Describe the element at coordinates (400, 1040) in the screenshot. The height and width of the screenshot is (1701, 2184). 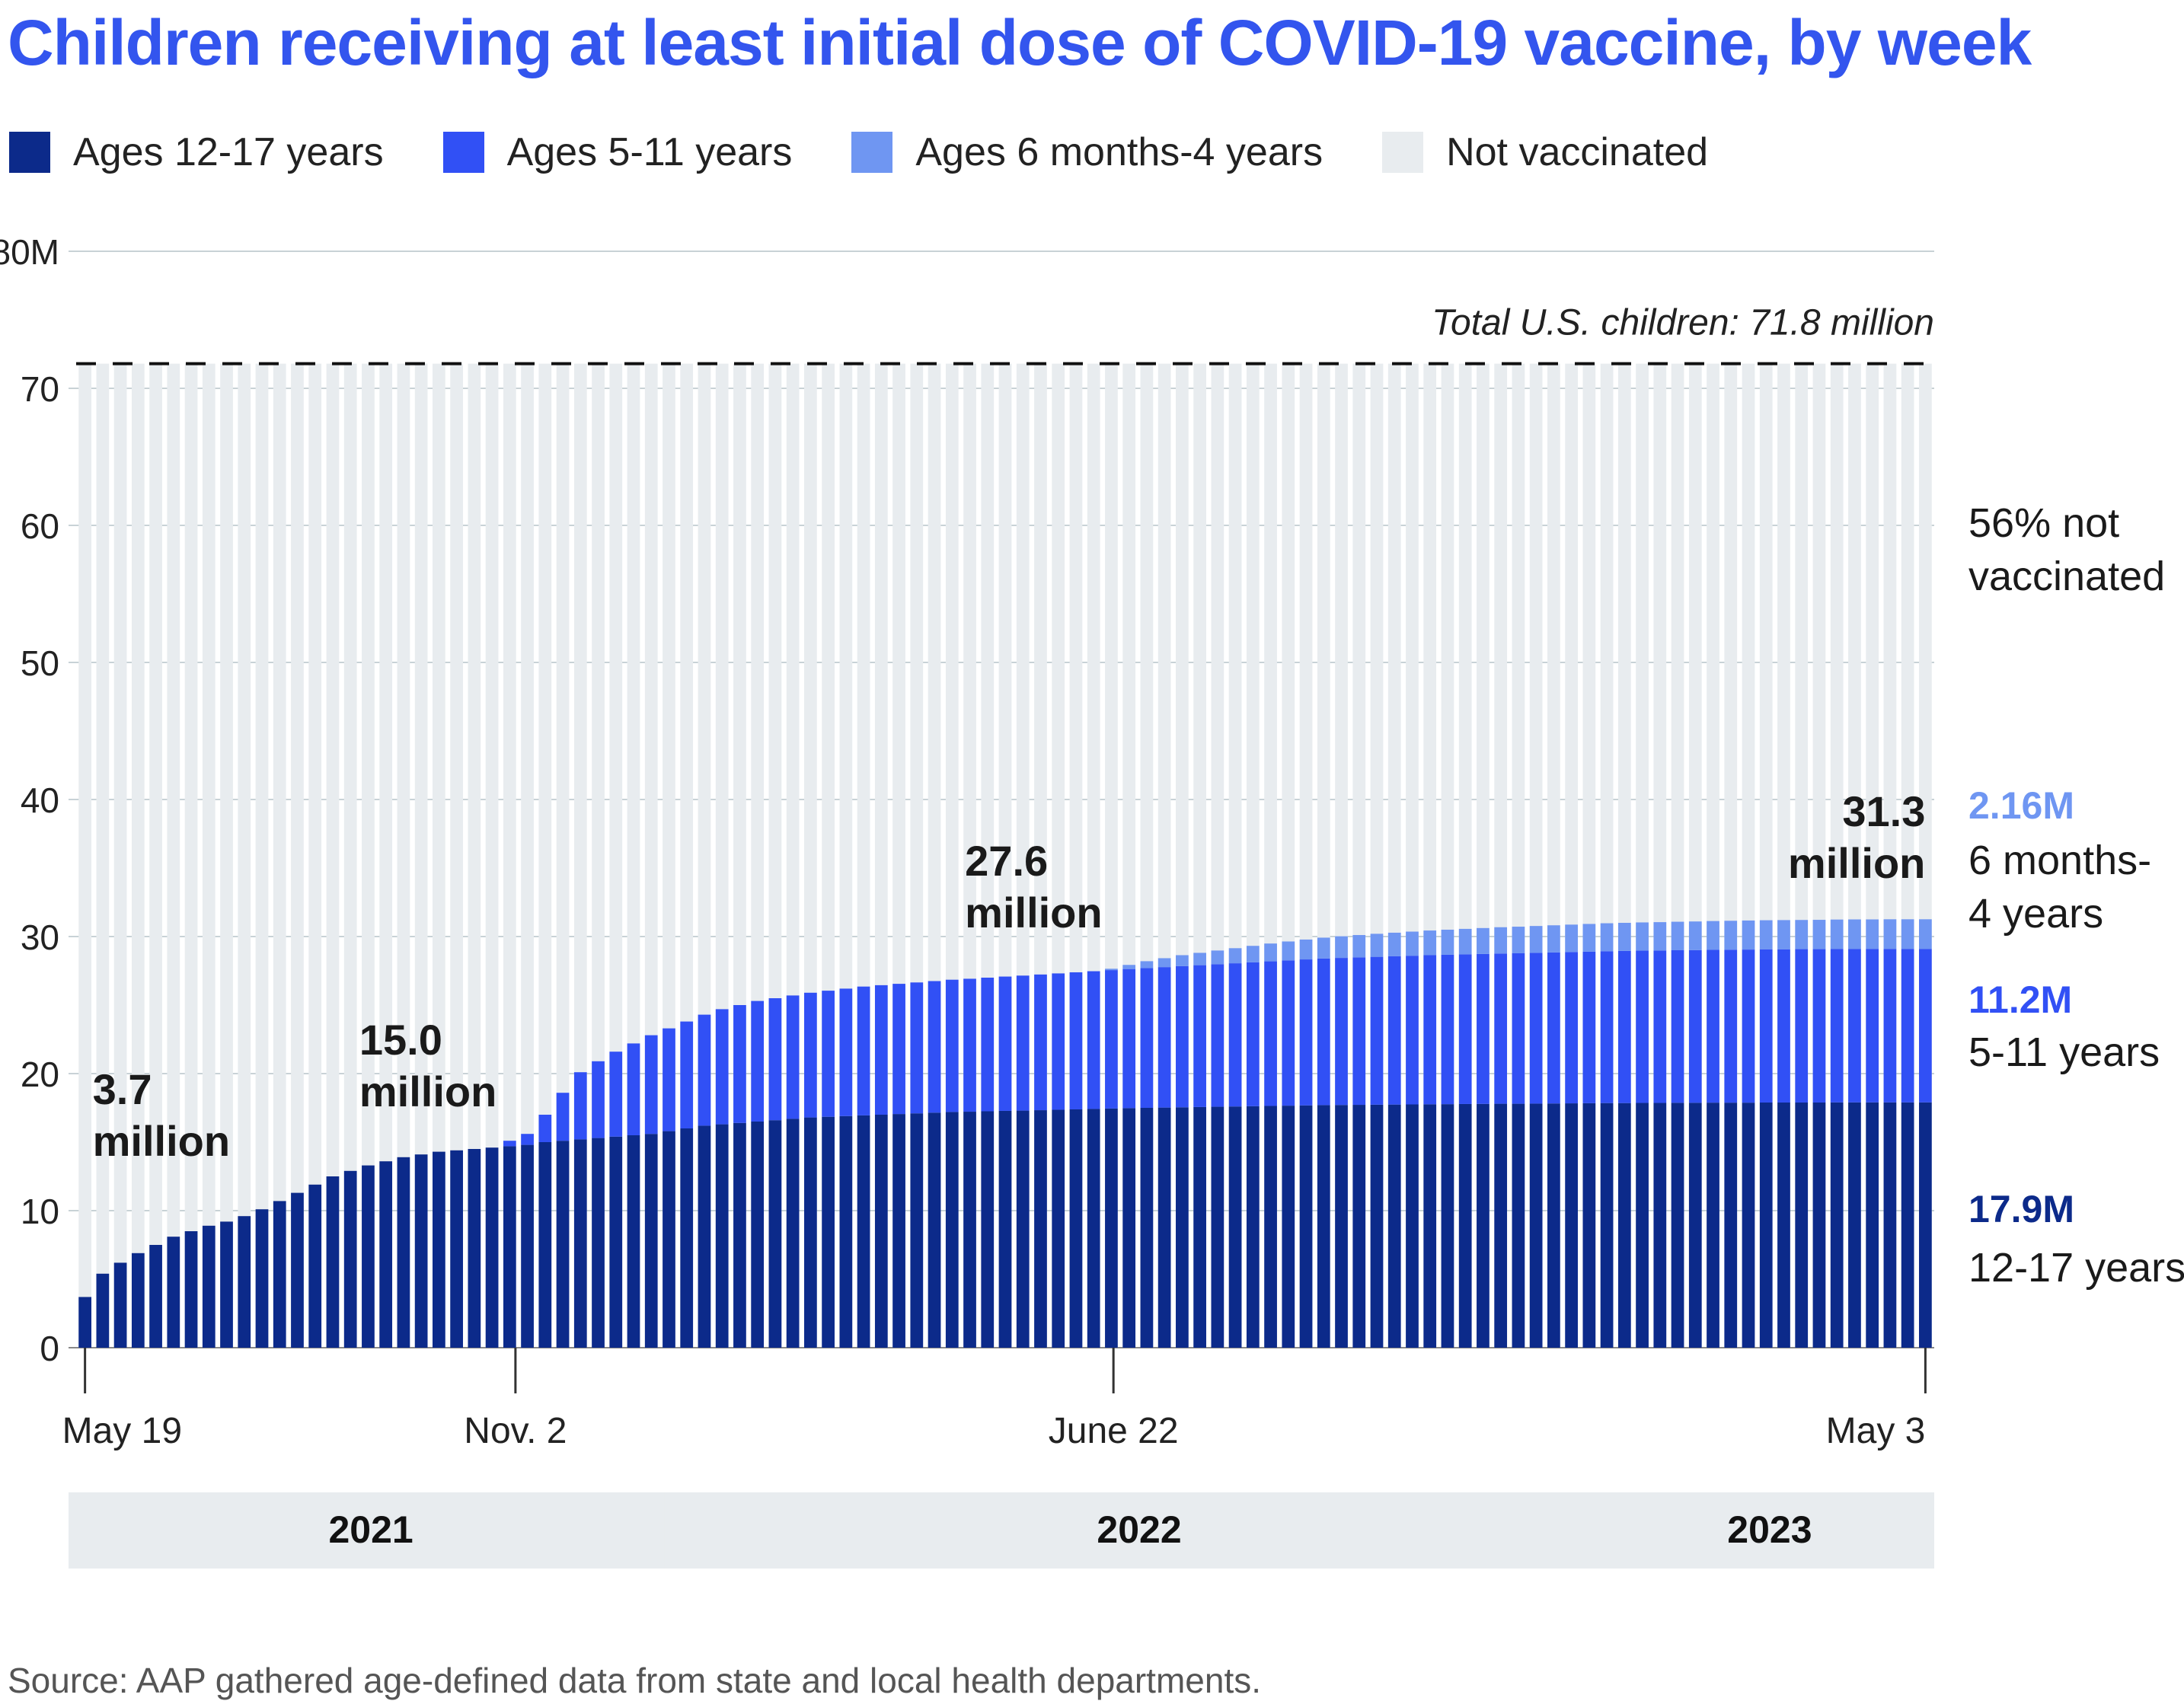
I see `annotation-value: 15.0` at that location.